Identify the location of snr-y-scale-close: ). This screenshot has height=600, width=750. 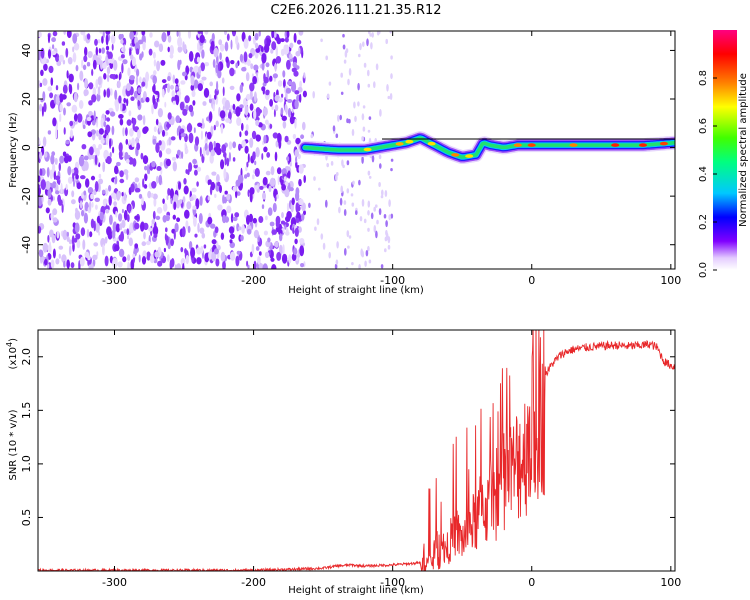
(13, 340).